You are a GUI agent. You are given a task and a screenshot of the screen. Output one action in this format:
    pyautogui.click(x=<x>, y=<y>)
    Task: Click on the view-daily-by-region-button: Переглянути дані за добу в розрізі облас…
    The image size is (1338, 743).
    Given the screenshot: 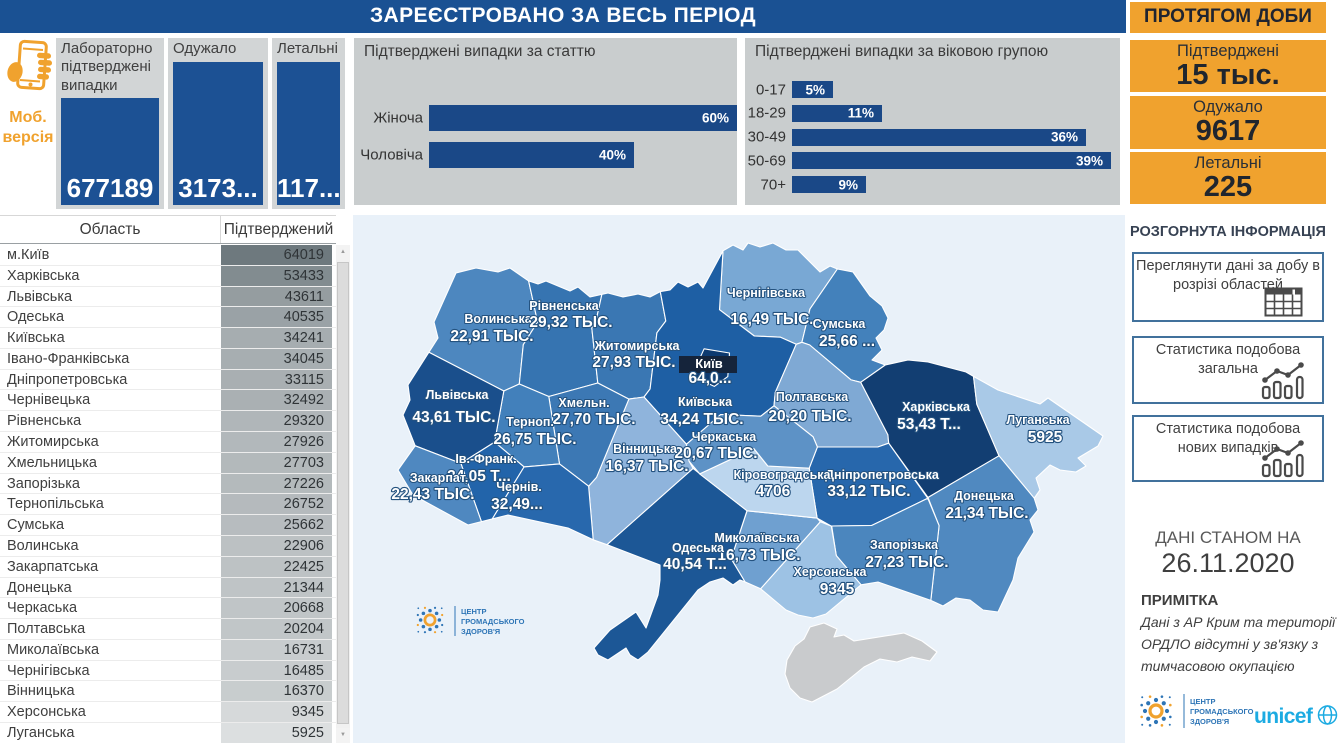 What is the action you would take?
    pyautogui.click(x=1228, y=287)
    